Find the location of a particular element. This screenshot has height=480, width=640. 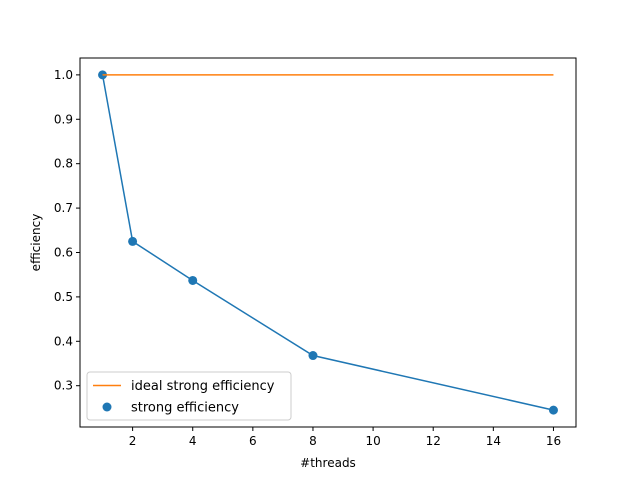

y-tick-label: 1.0 is located at coordinates (63, 75).